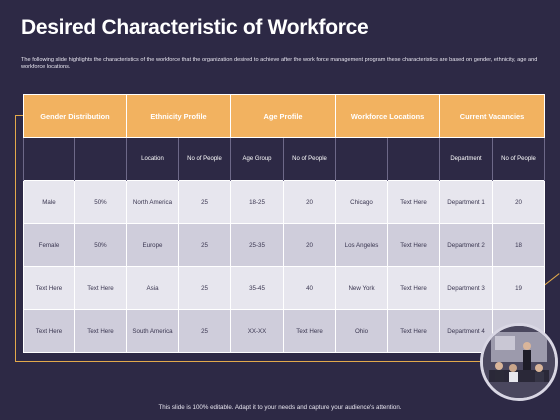  What do you see at coordinates (257, 288) in the screenshot?
I see `table-cell: 35-45` at bounding box center [257, 288].